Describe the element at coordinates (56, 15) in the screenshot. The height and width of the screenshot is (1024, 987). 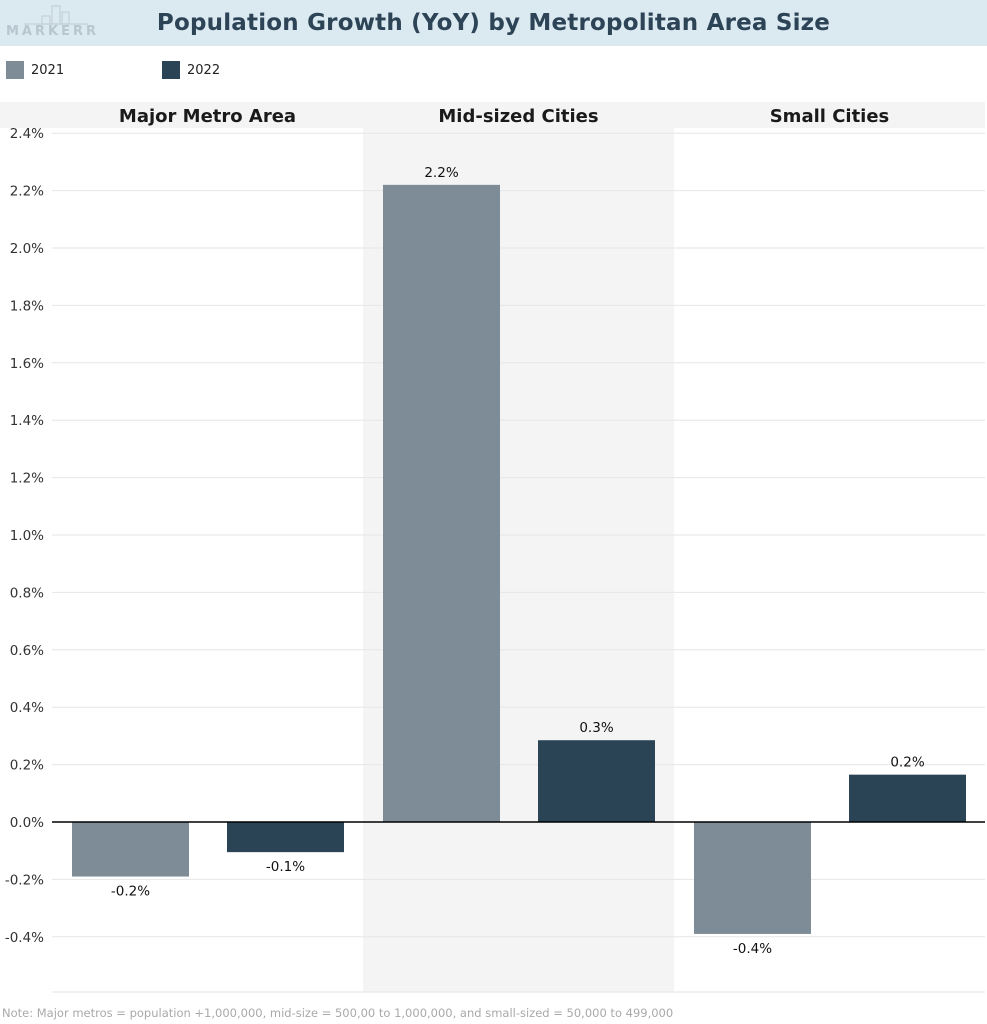
I see `building-logo-icon` at that location.